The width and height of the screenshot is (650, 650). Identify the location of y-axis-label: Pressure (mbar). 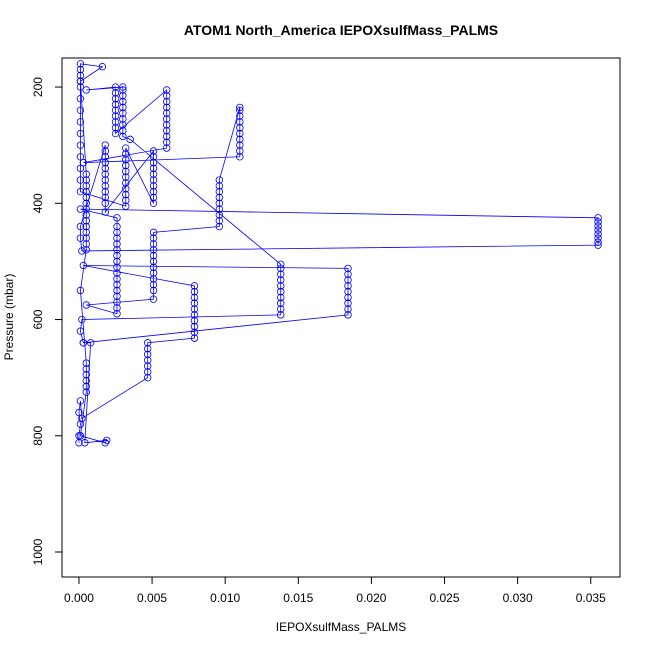
(9, 317).